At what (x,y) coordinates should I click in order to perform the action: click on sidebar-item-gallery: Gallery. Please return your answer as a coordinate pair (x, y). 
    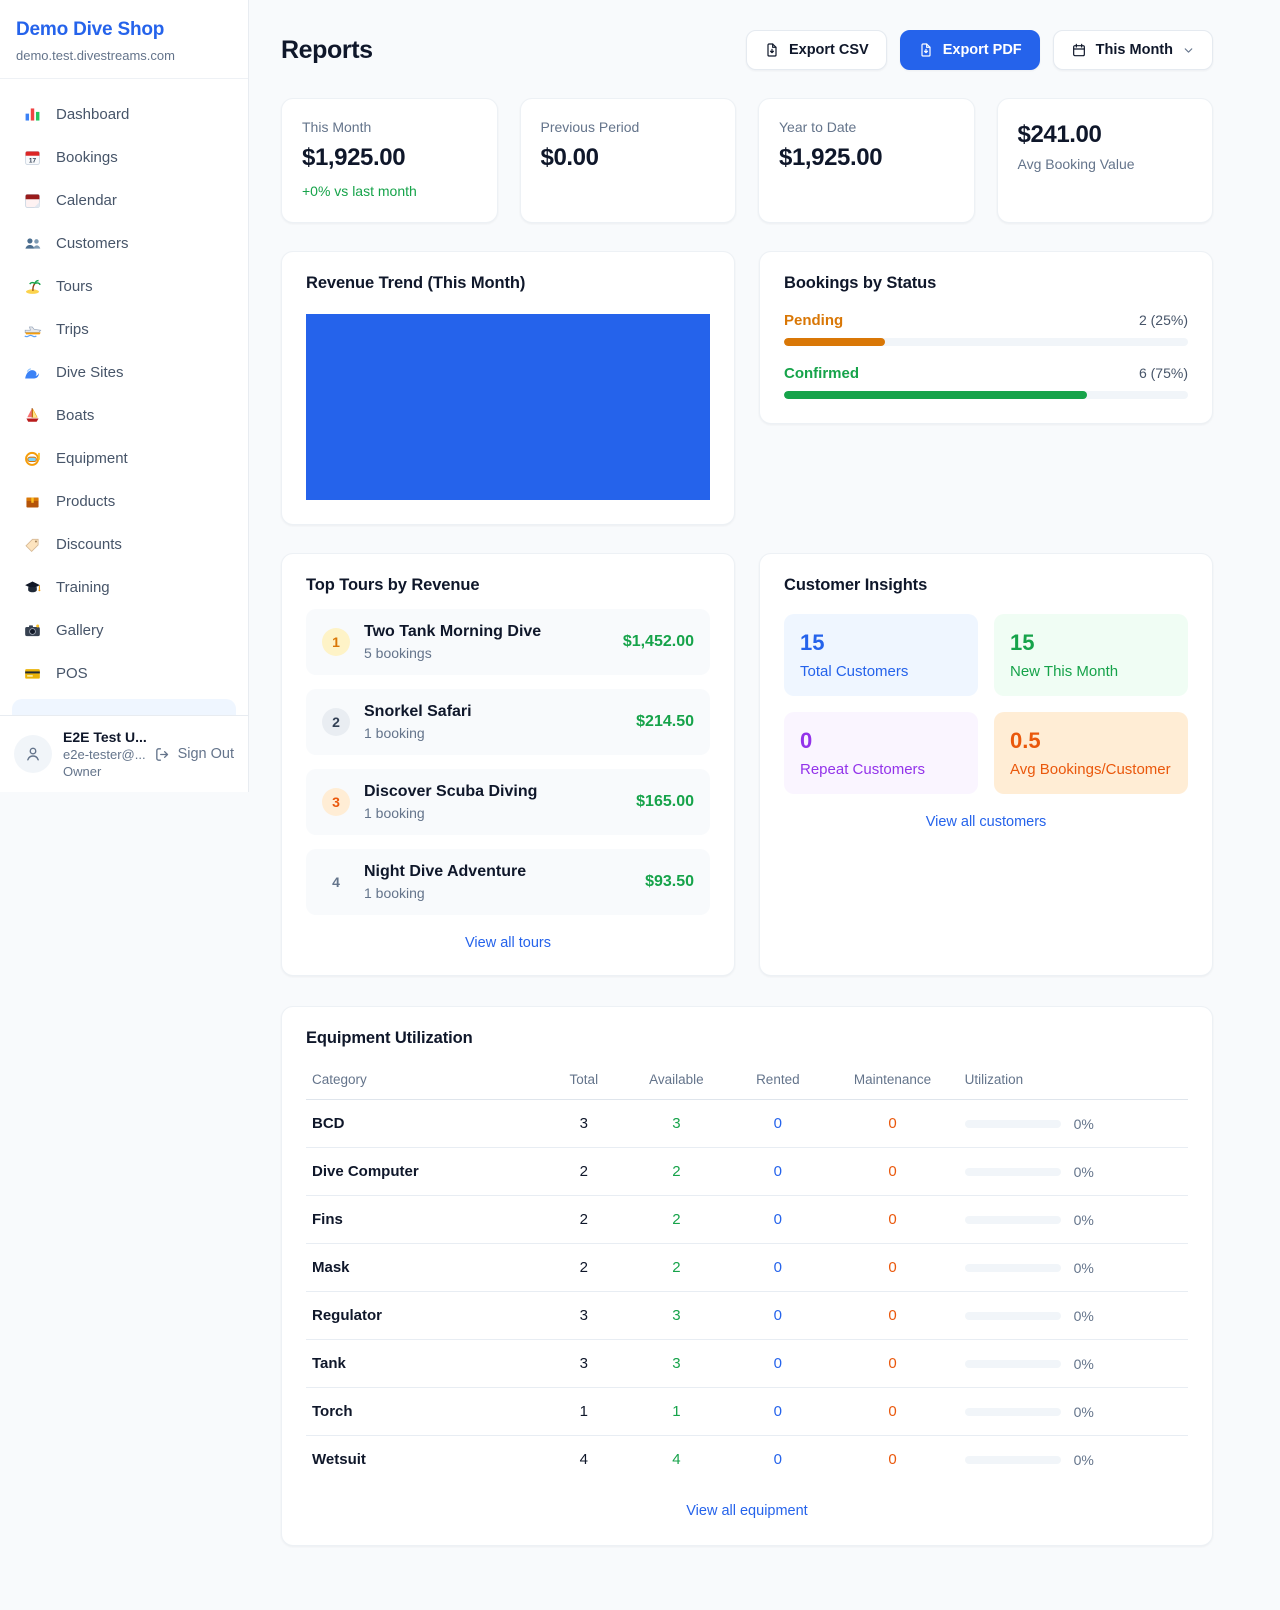
    Looking at the image, I should click on (124, 630).